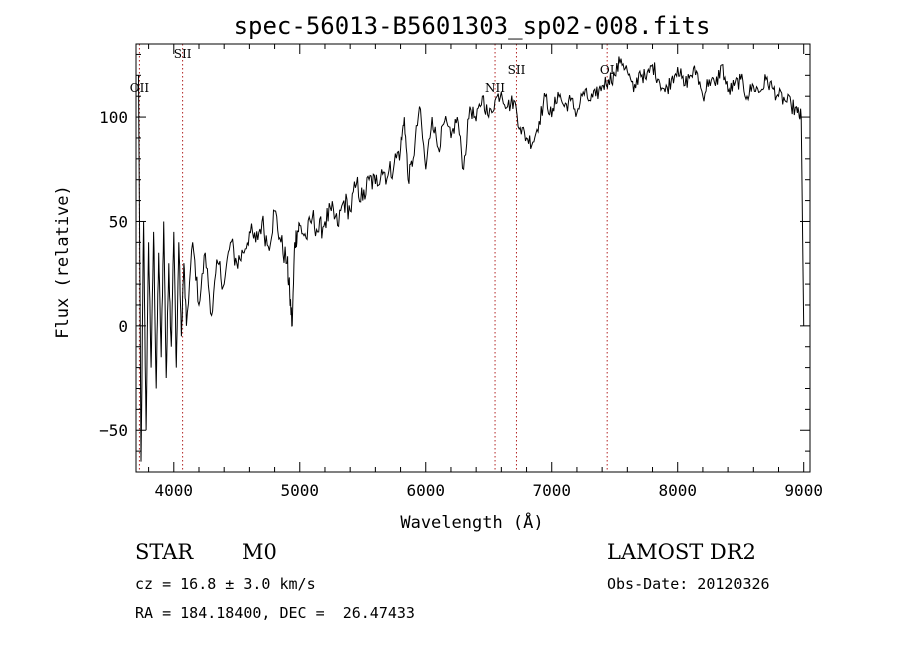 The image size is (900, 649). Describe the element at coordinates (113, 117) in the screenshot. I see `y-tick-label-100: 100` at that location.